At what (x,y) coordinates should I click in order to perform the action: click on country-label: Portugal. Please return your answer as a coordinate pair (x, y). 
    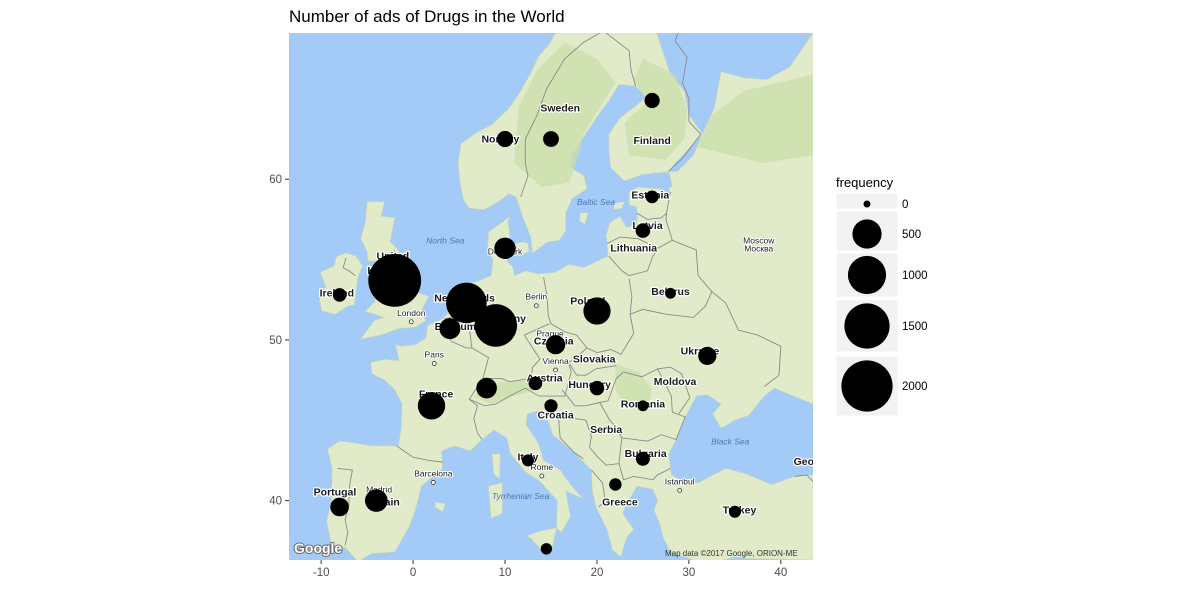
    Looking at the image, I should click on (335, 493).